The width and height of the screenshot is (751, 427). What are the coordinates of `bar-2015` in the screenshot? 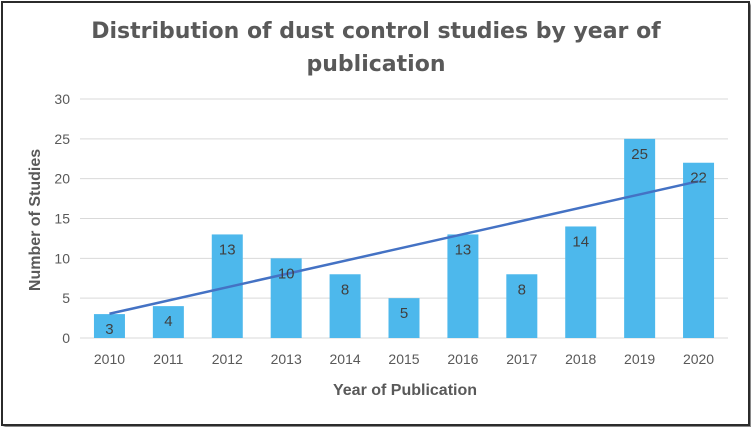 It's located at (404, 318).